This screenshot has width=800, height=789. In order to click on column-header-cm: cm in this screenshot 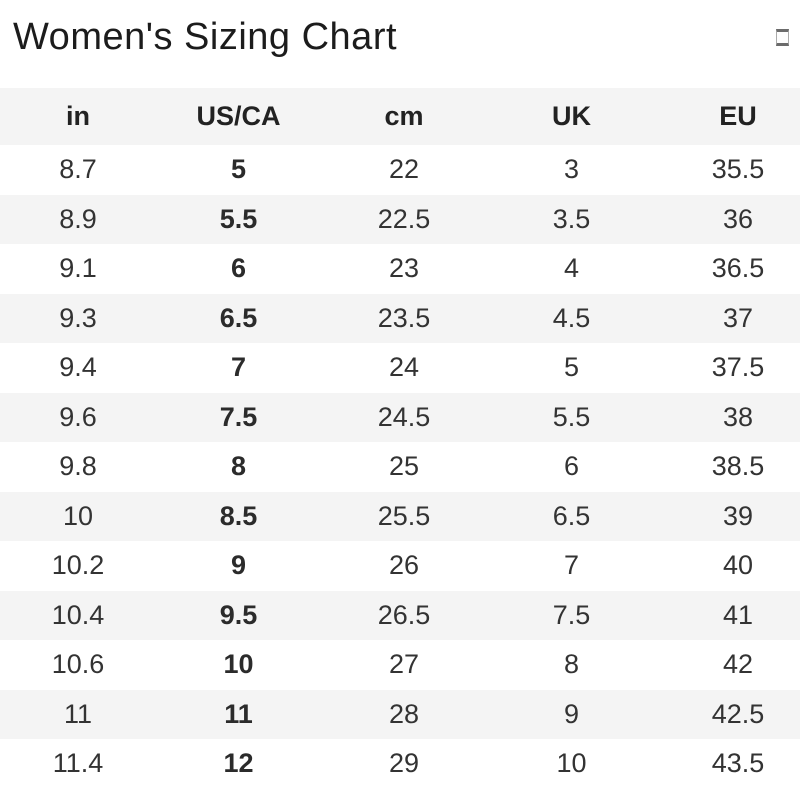, I will do `click(404, 116)`.